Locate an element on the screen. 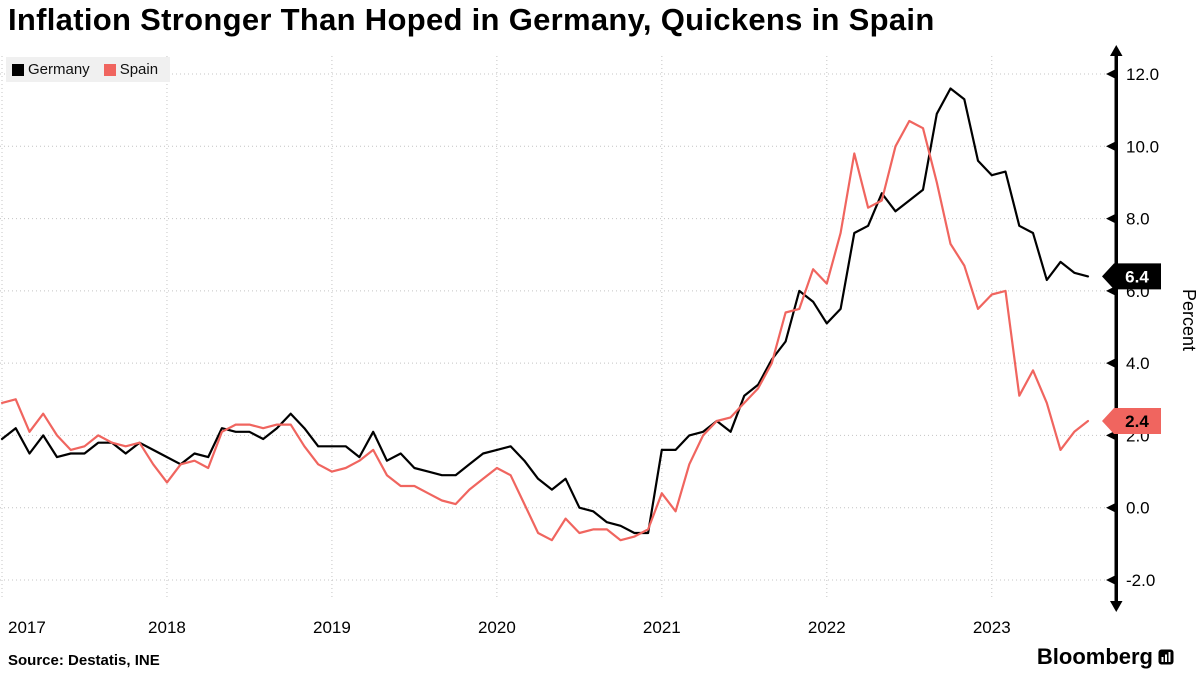 This screenshot has width=1200, height=675. y-tick-label: 4.0 is located at coordinates (1138, 363).